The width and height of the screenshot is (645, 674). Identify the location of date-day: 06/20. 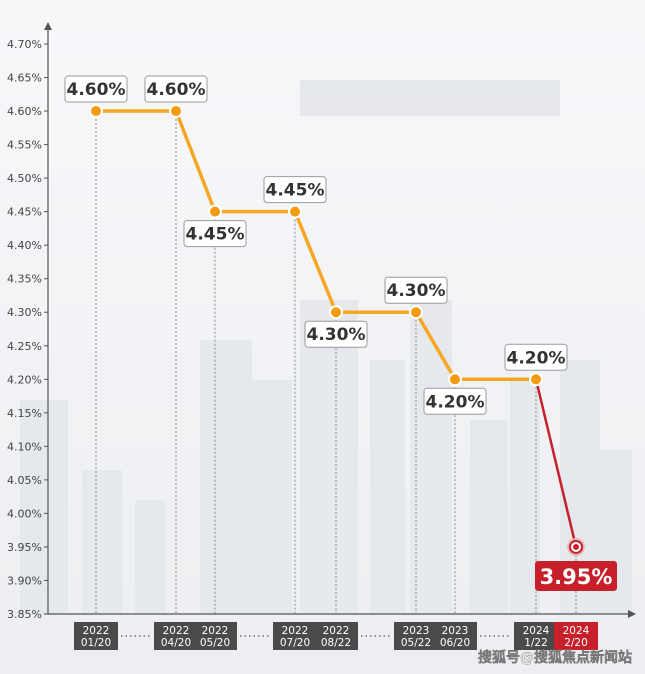
(455, 643).